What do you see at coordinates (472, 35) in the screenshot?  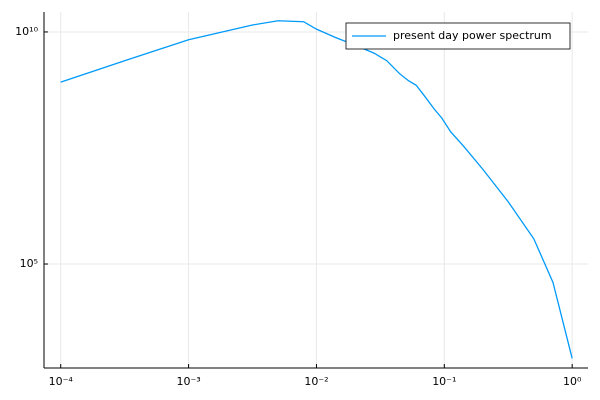 I see `legend-label: present day power spectrum` at bounding box center [472, 35].